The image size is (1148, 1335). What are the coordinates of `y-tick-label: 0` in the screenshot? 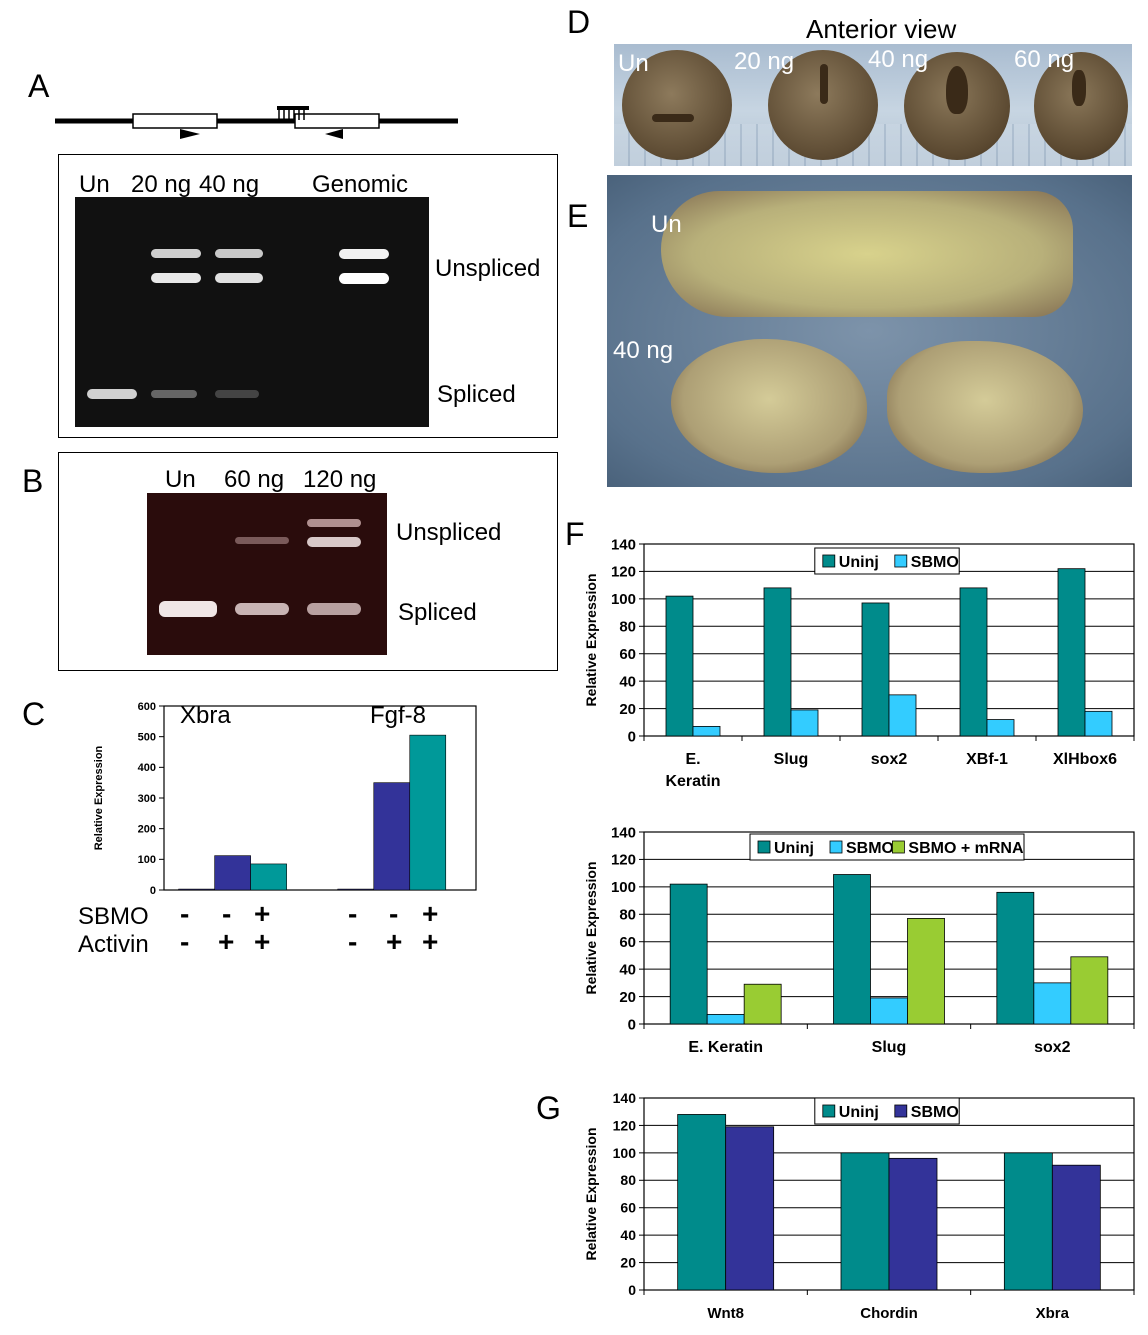 It's located at (632, 1290).